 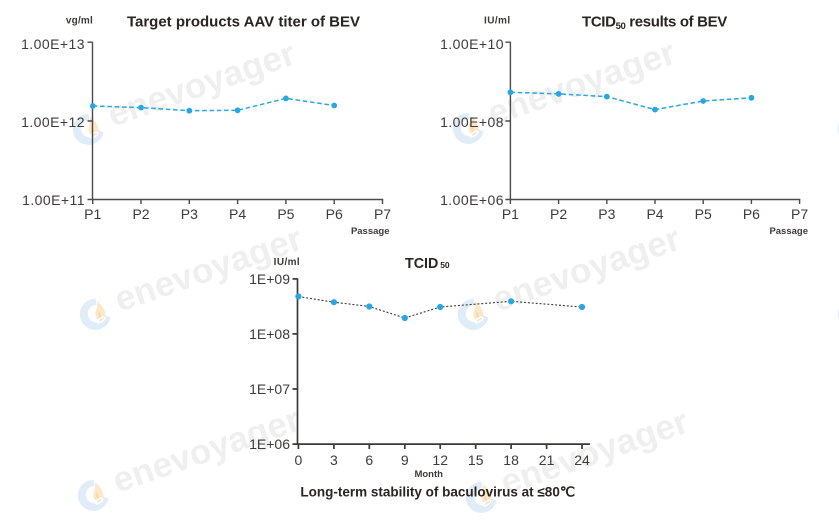 What do you see at coordinates (440, 460) in the screenshot?
I see `svg-text: 12` at bounding box center [440, 460].